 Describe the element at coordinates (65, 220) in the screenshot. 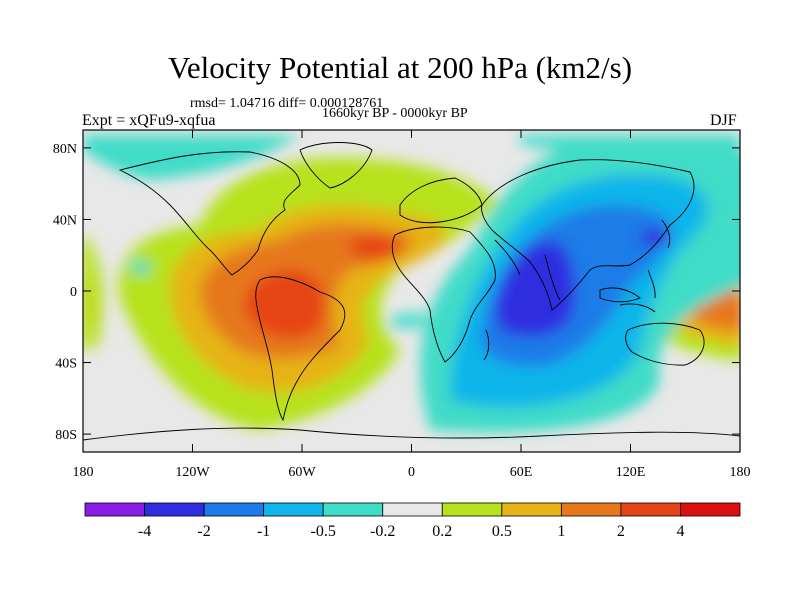

I see `lat-label: 40N` at that location.